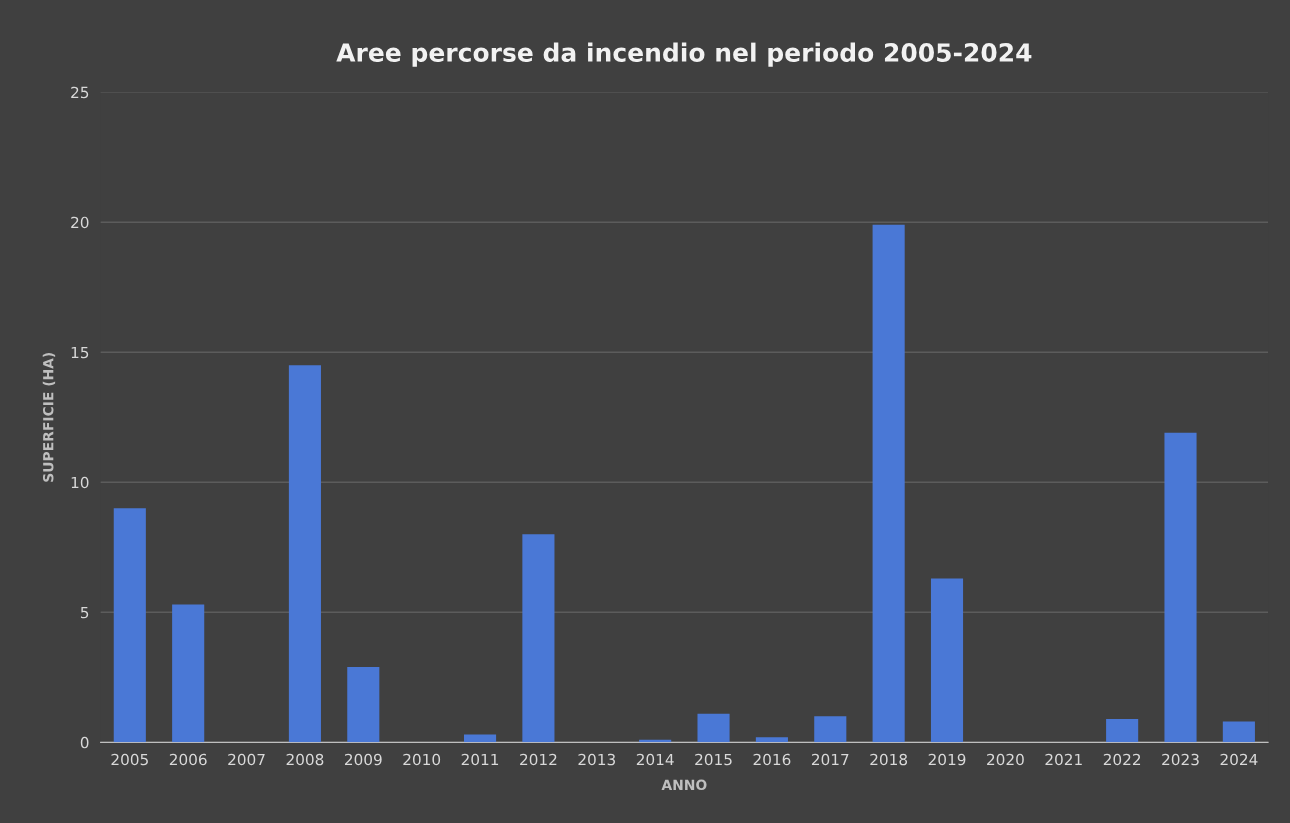 This screenshot has width=1290, height=823. What do you see at coordinates (538, 759) in the screenshot?
I see `x-tick-label: 2012` at bounding box center [538, 759].